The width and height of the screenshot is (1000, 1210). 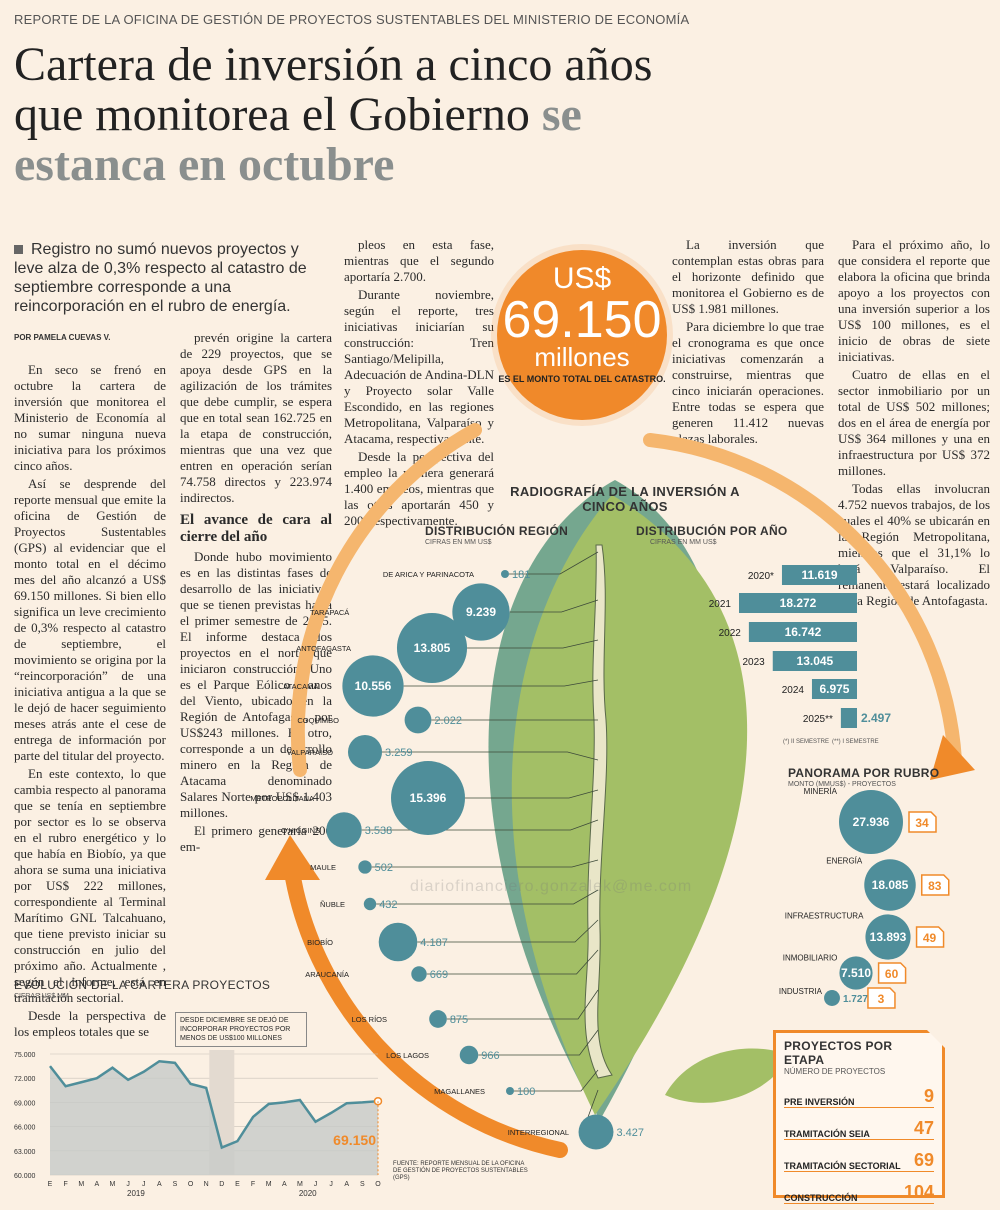 What do you see at coordinates (191, 1184) in the screenshot?
I see `x-tick-label: O` at bounding box center [191, 1184].